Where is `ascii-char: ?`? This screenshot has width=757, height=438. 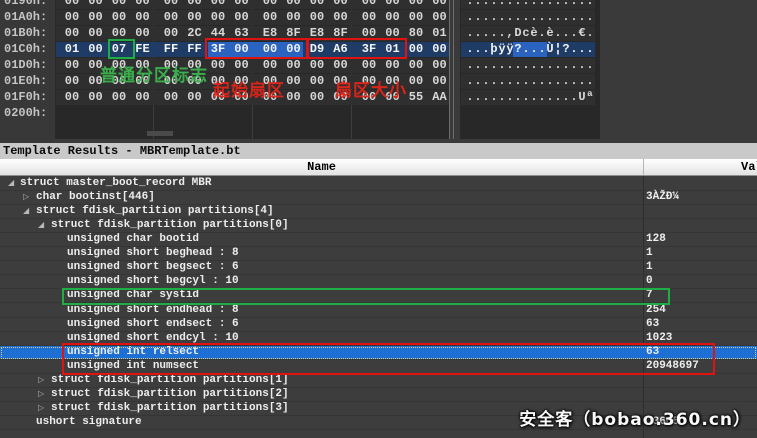 ascii-char: ? is located at coordinates (566, 49).